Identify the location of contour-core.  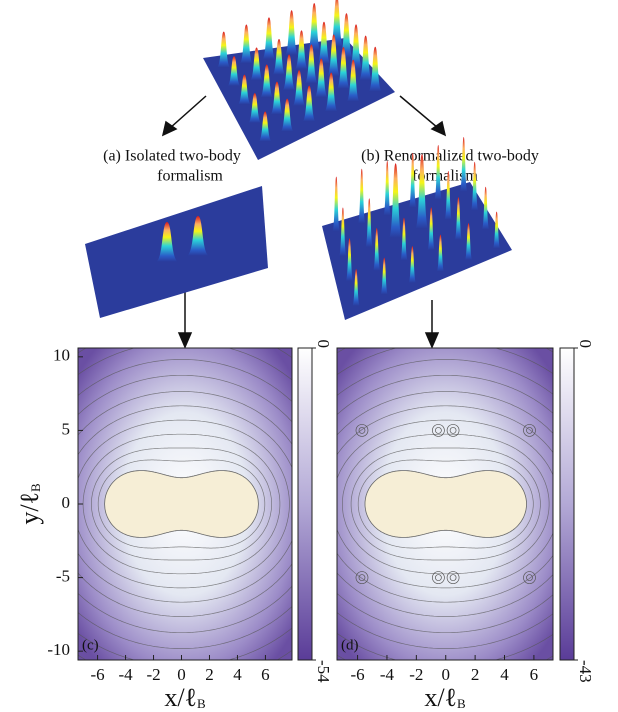
(181, 504).